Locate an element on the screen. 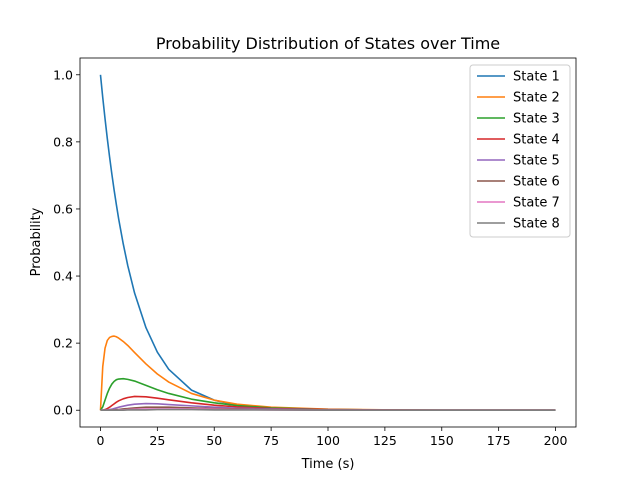  y-tick-label: 1.0 is located at coordinates (63, 74).